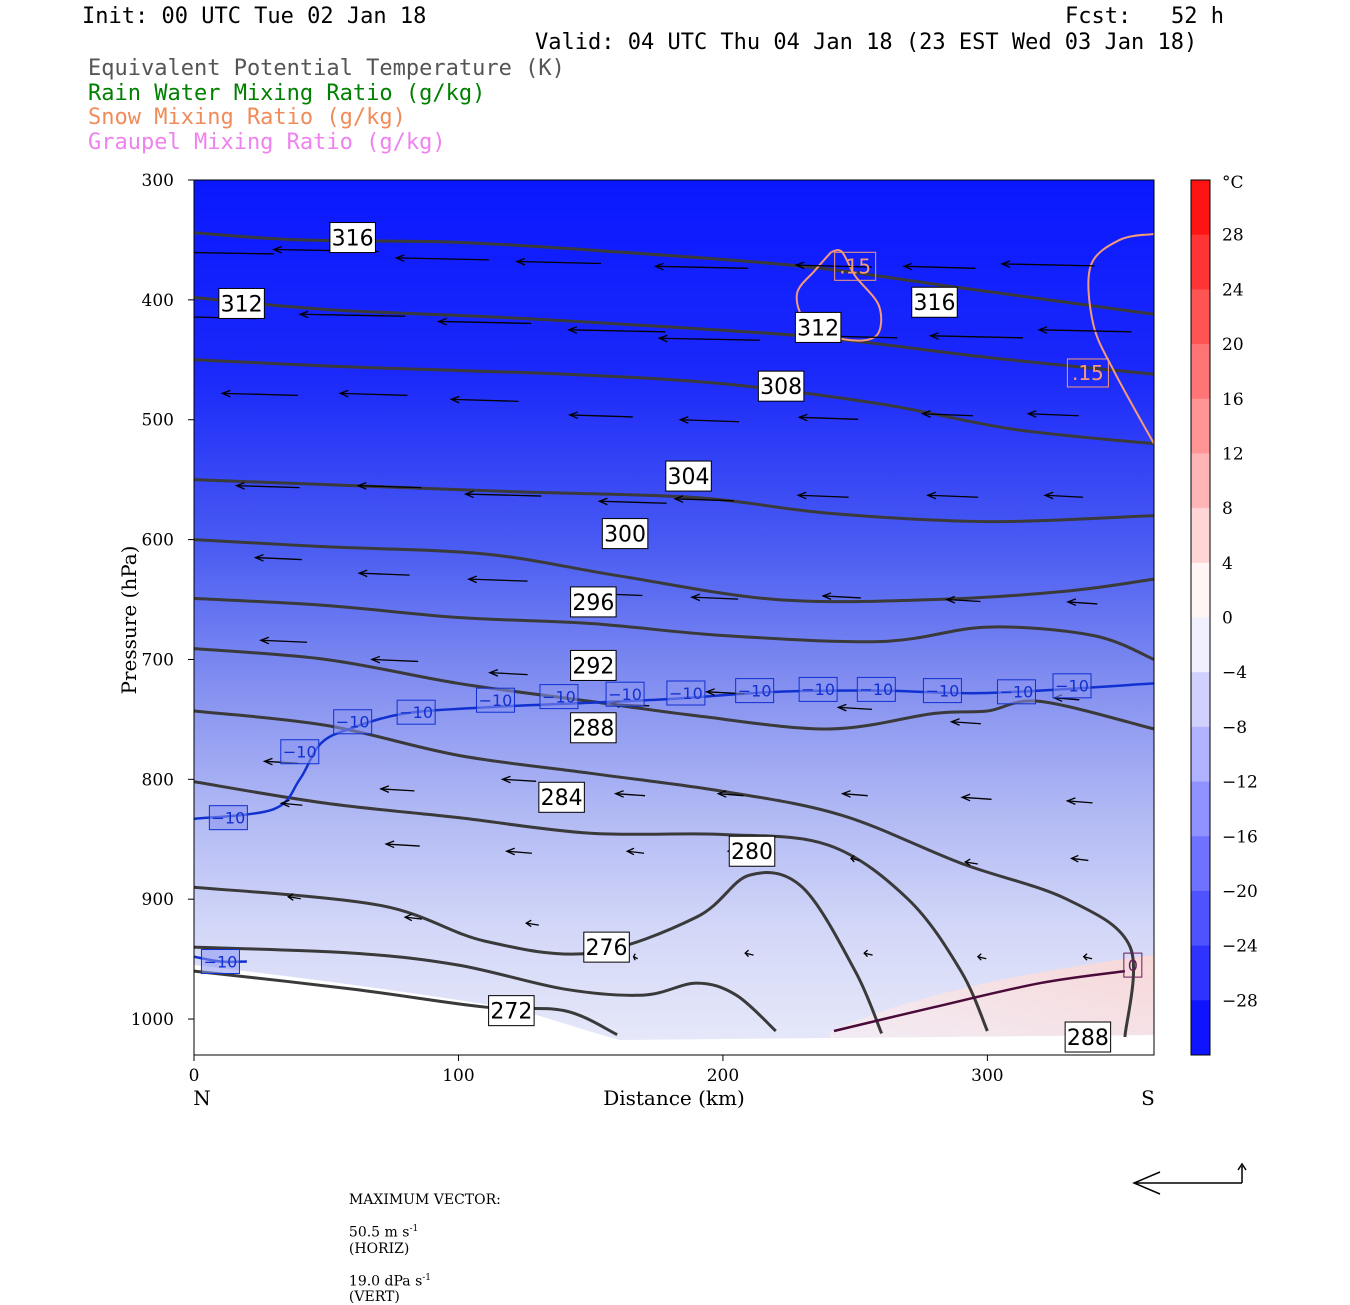 This screenshot has height=1305, width=1350. Describe the element at coordinates (385, 1281) in the screenshot. I see `vert-value: 19.0 dPa s` at that location.